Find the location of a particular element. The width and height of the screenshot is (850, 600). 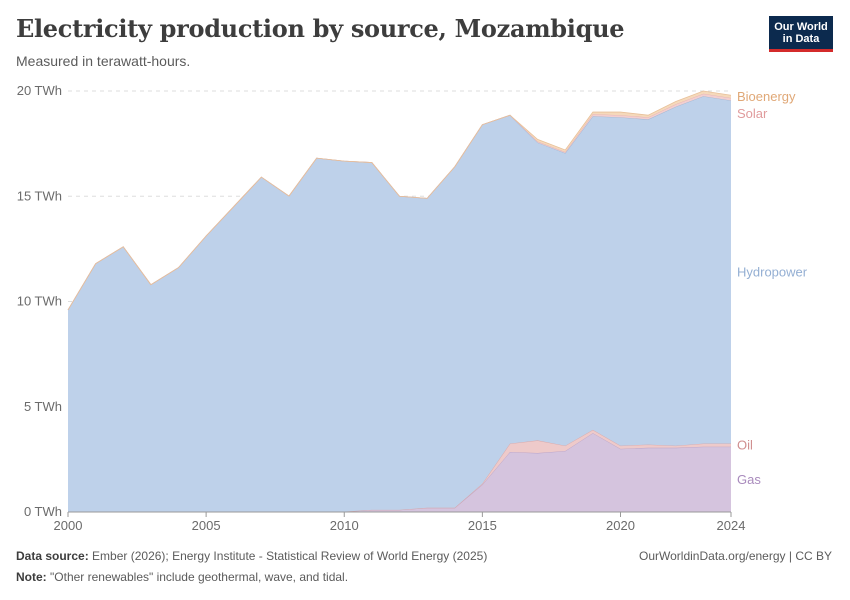

data-source-label: Data source: is located at coordinates (52, 556).